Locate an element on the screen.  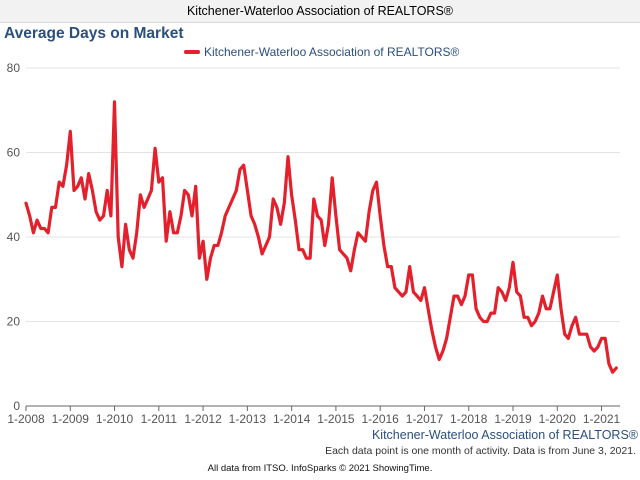
x-tick-label: 1-2016 is located at coordinates (380, 419).